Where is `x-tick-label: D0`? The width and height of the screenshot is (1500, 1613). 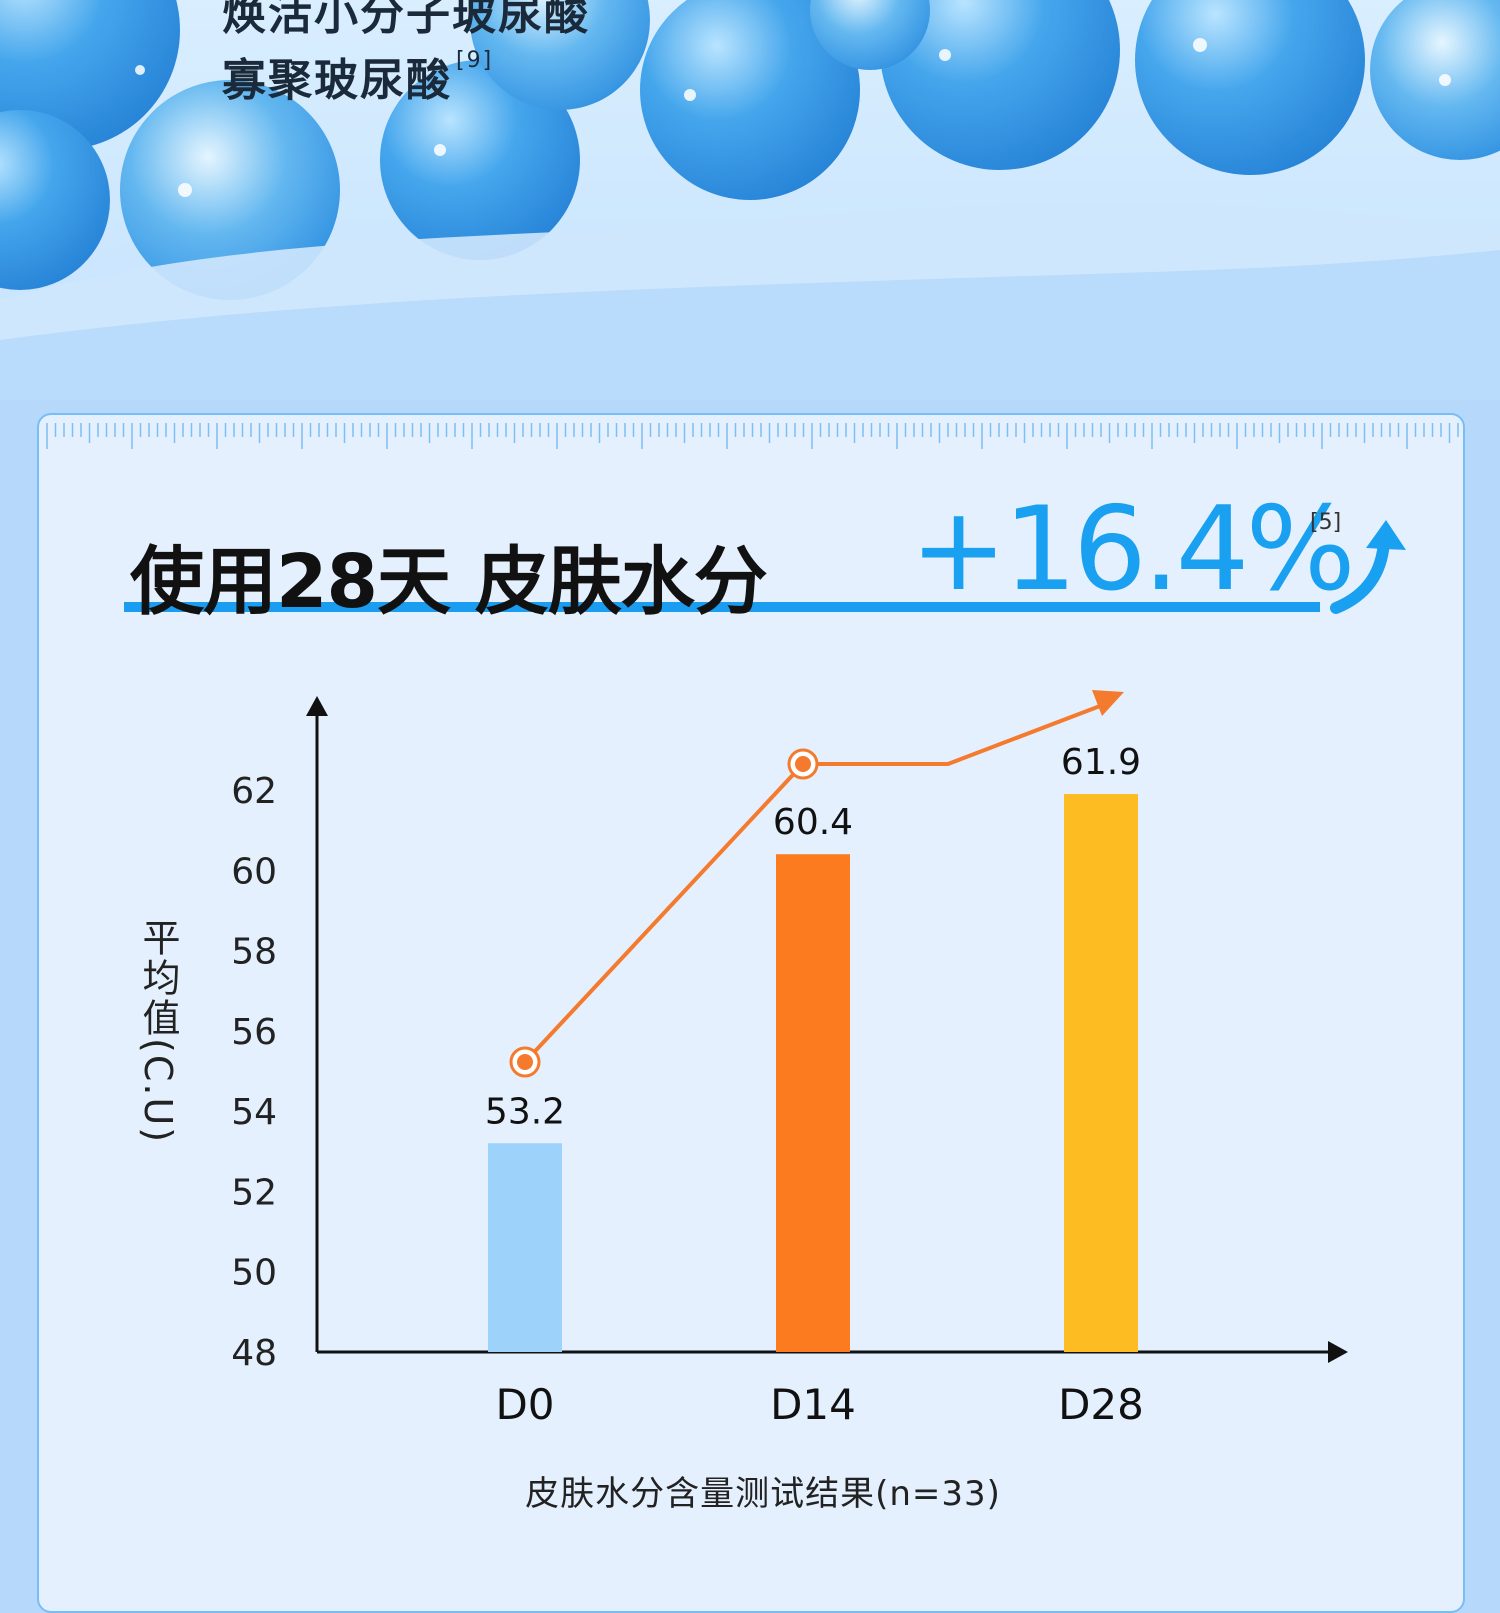
x-tick-label: D0 is located at coordinates (524, 1404).